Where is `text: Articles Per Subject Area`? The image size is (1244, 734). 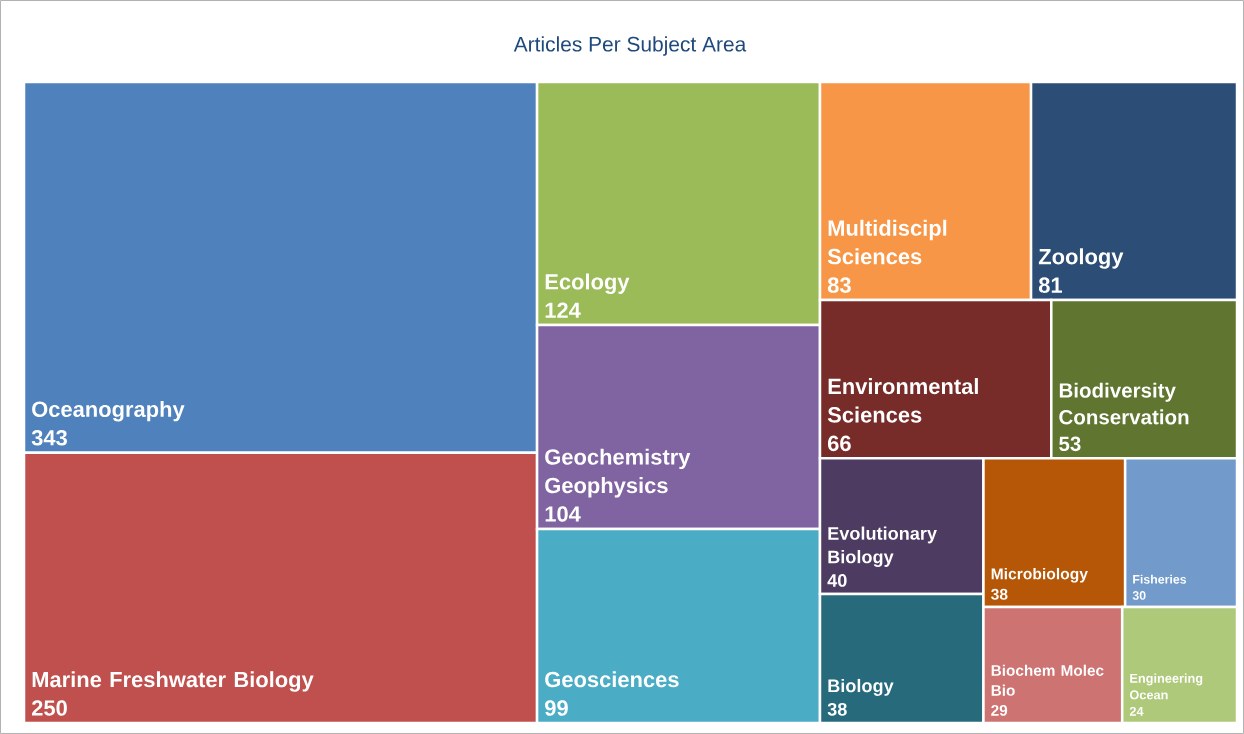 text: Articles Per Subject Area is located at coordinates (630, 46).